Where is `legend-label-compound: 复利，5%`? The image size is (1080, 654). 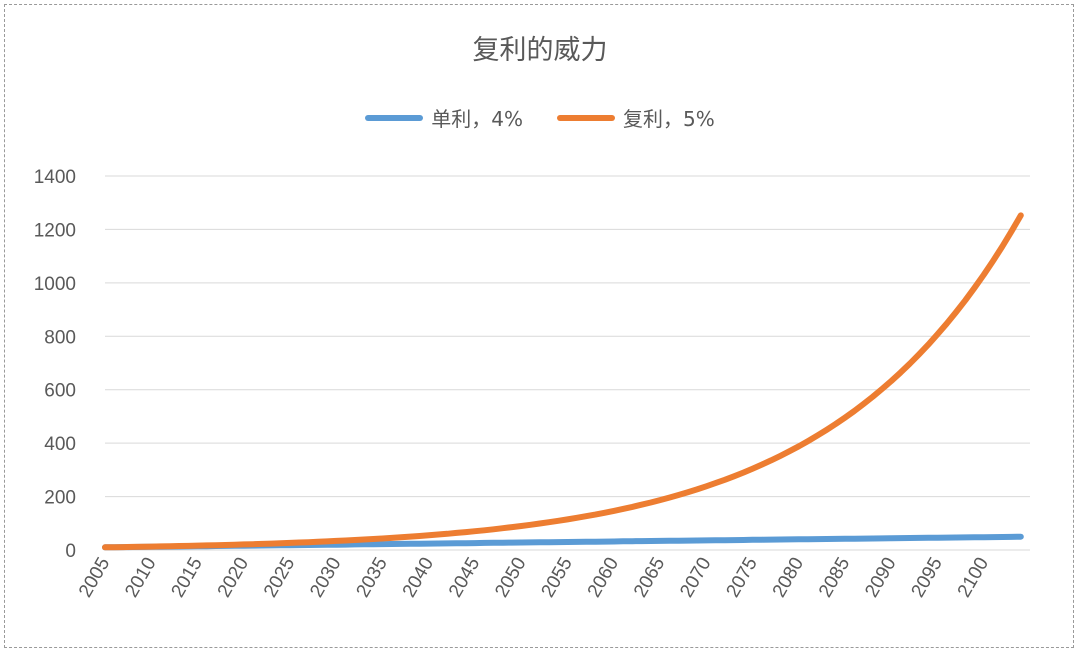 legend-label-compound: 复利，5% is located at coordinates (669, 119).